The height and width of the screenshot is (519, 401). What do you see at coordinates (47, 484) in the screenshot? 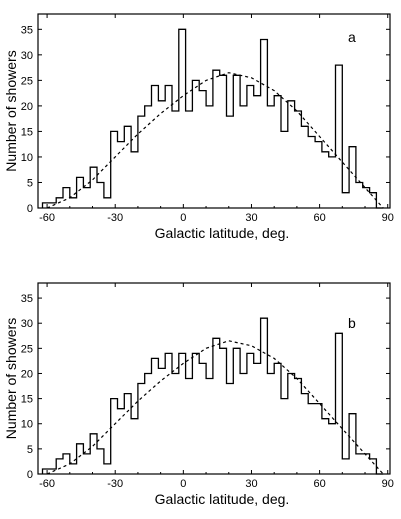
I see `x-tick-label: -60` at bounding box center [47, 484].